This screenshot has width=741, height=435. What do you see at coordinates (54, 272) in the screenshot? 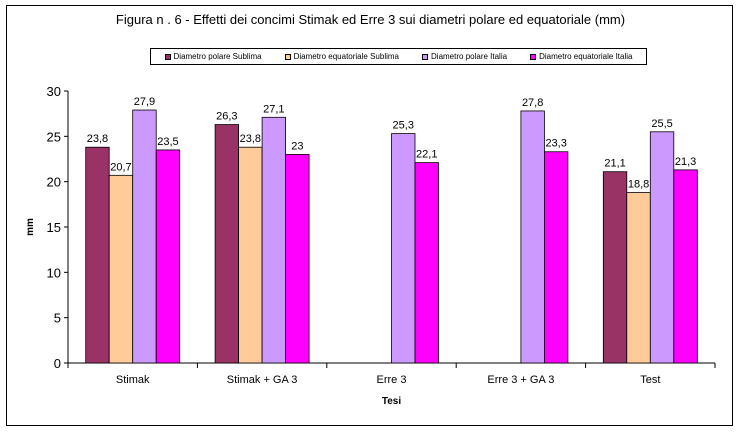
I see `y-tick-label: 10` at bounding box center [54, 272].